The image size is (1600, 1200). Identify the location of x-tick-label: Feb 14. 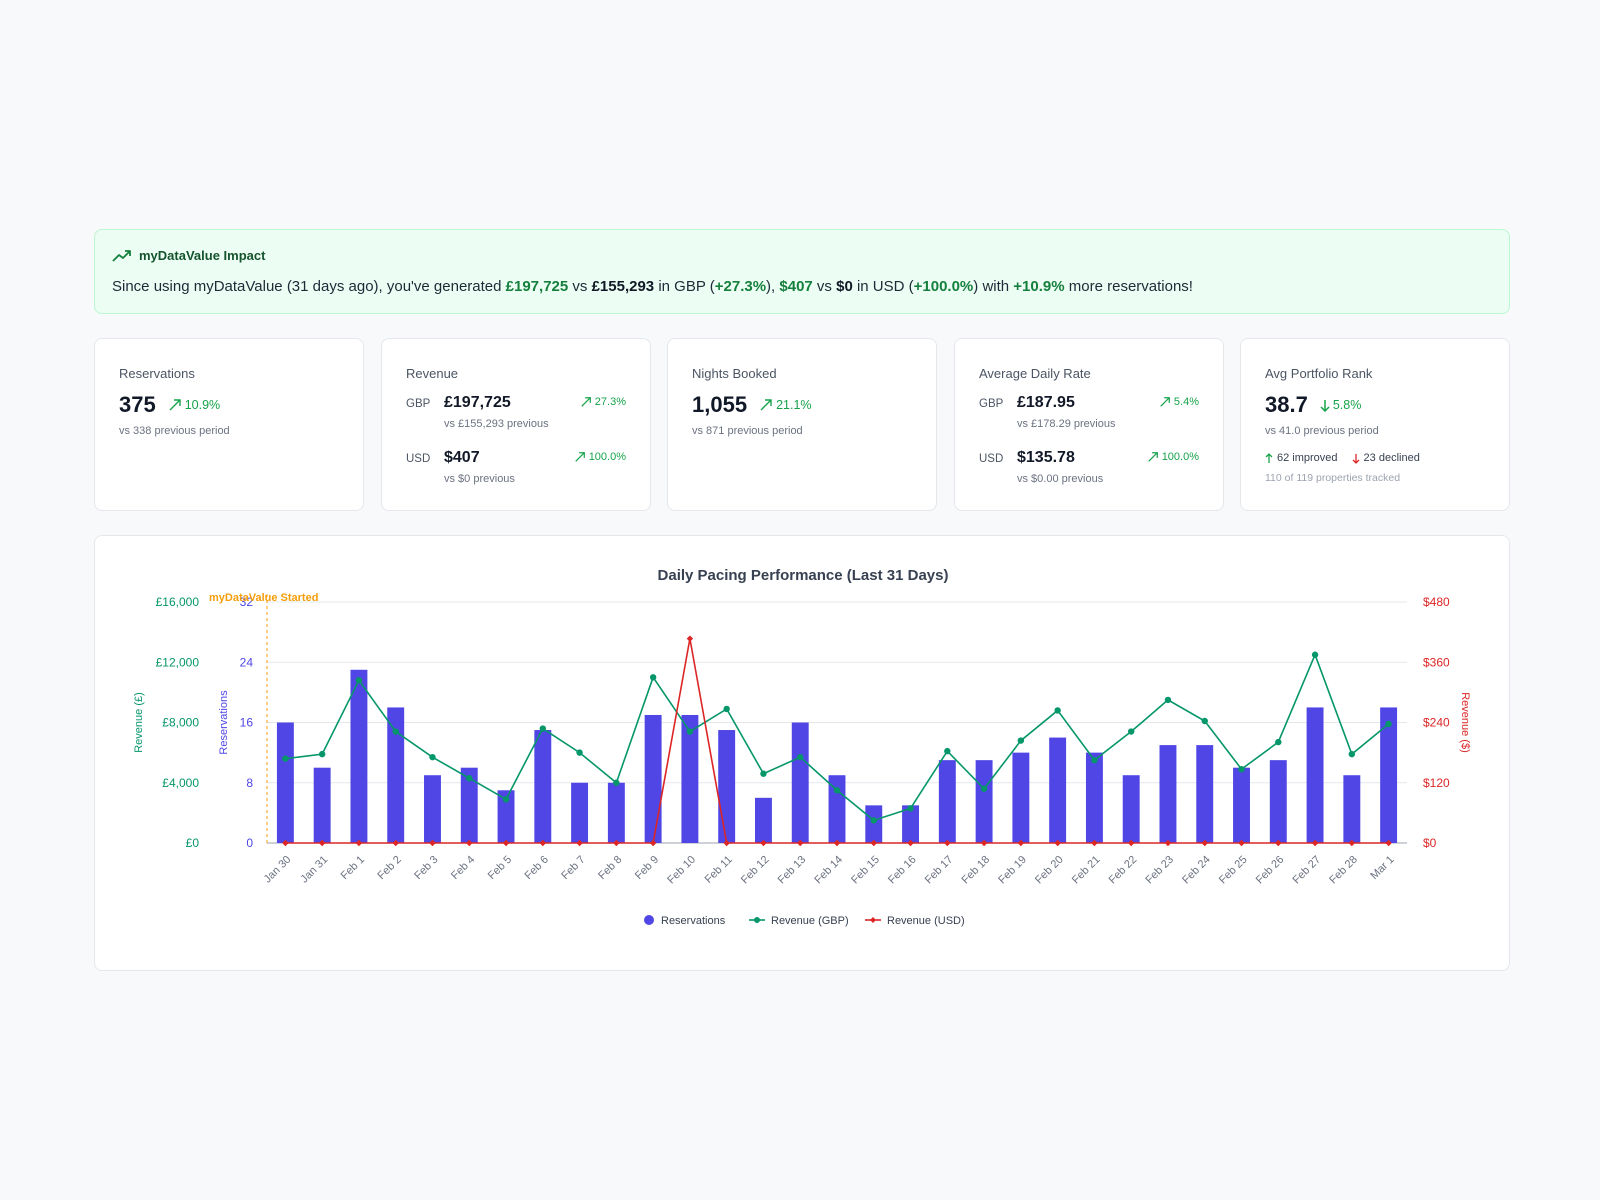
(828, 870).